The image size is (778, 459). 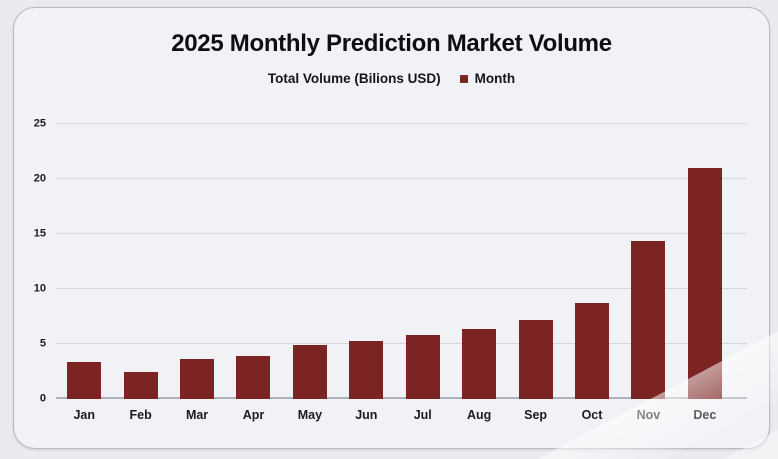 I want to click on x-tick-label: Sep, so click(x=536, y=415).